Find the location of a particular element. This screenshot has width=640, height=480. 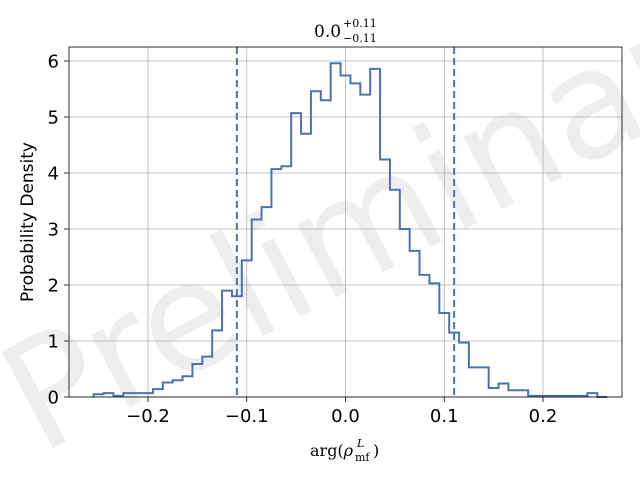

xlabel-subscript: mf is located at coordinates (362, 457).